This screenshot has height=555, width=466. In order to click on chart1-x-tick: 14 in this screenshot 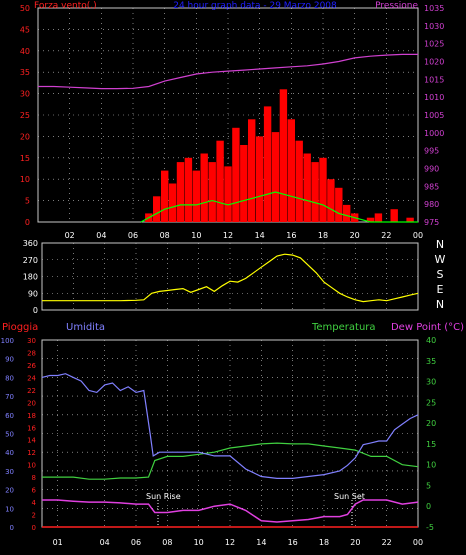, I will do `click(260, 235)`.